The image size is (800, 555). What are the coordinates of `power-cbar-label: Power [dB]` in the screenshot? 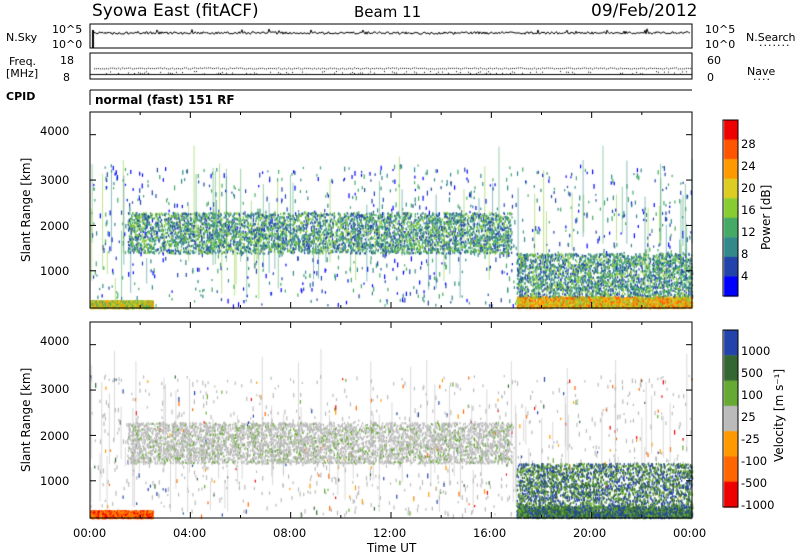 It's located at (766, 217).